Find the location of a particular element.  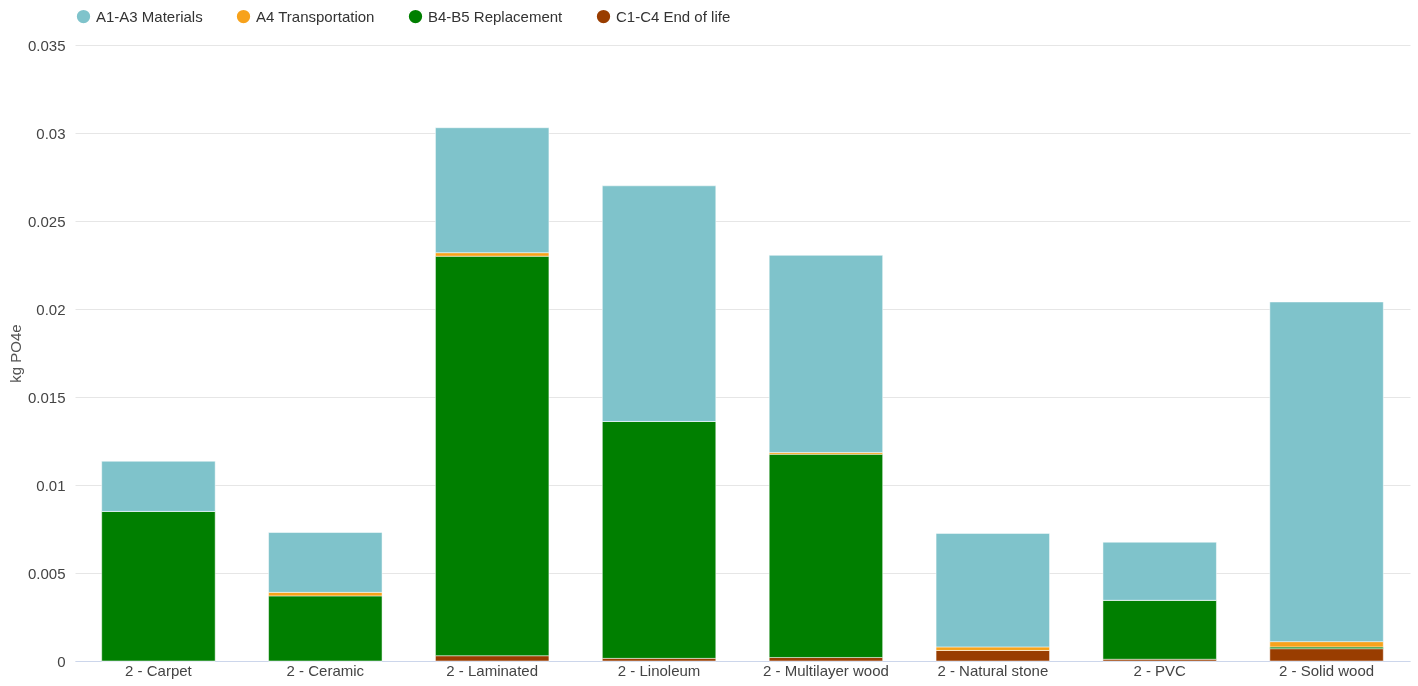

y-tick-label: 0.02 is located at coordinates (51, 309).